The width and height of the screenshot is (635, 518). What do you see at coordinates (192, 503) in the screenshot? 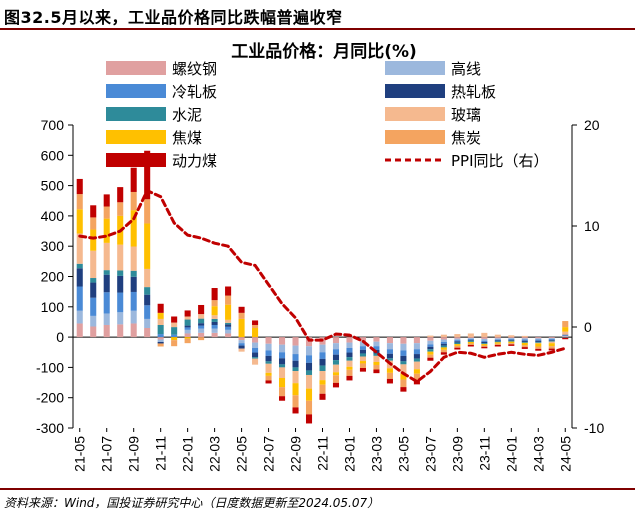
I see `source-note: 资料来源：Wind，国投证券研究中心（日度数据更新至2024.05.07）` at bounding box center [192, 503].